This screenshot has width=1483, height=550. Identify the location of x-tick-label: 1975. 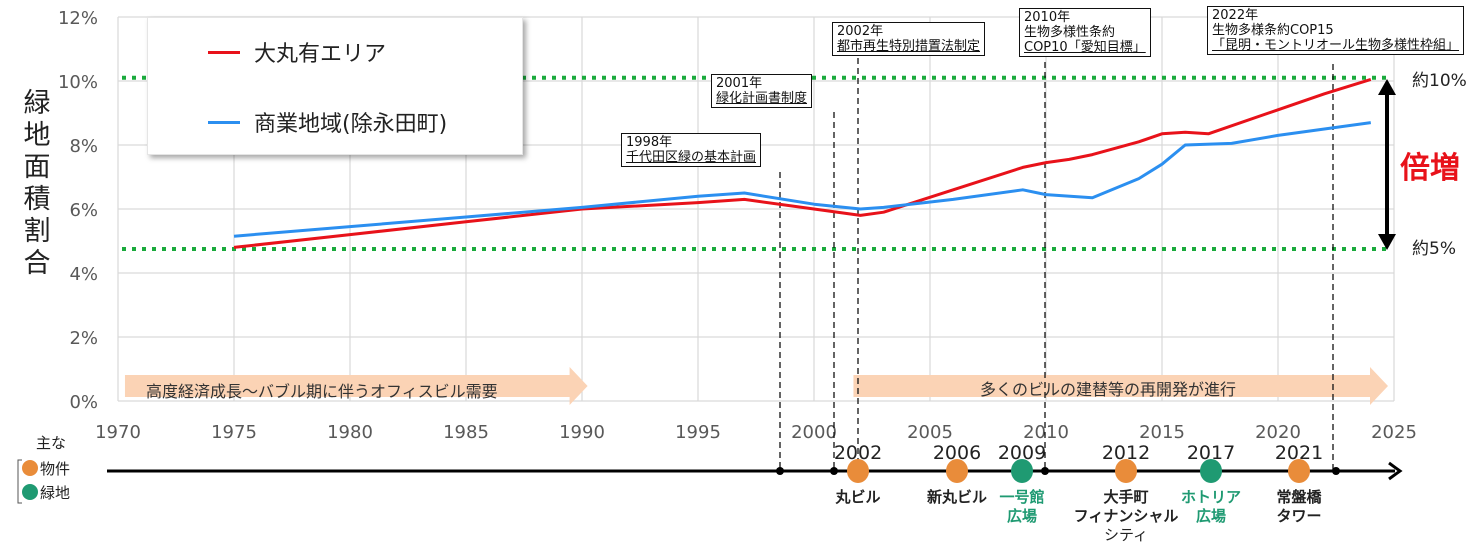
(234, 432).